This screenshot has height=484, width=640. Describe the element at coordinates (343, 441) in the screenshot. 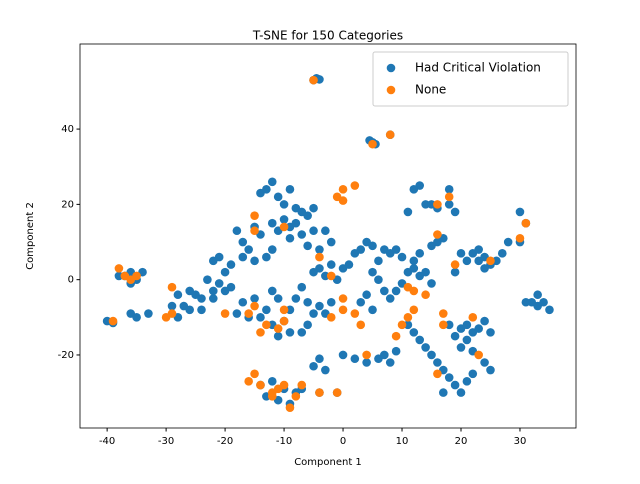

I see `x-tick-label: 0` at that location.